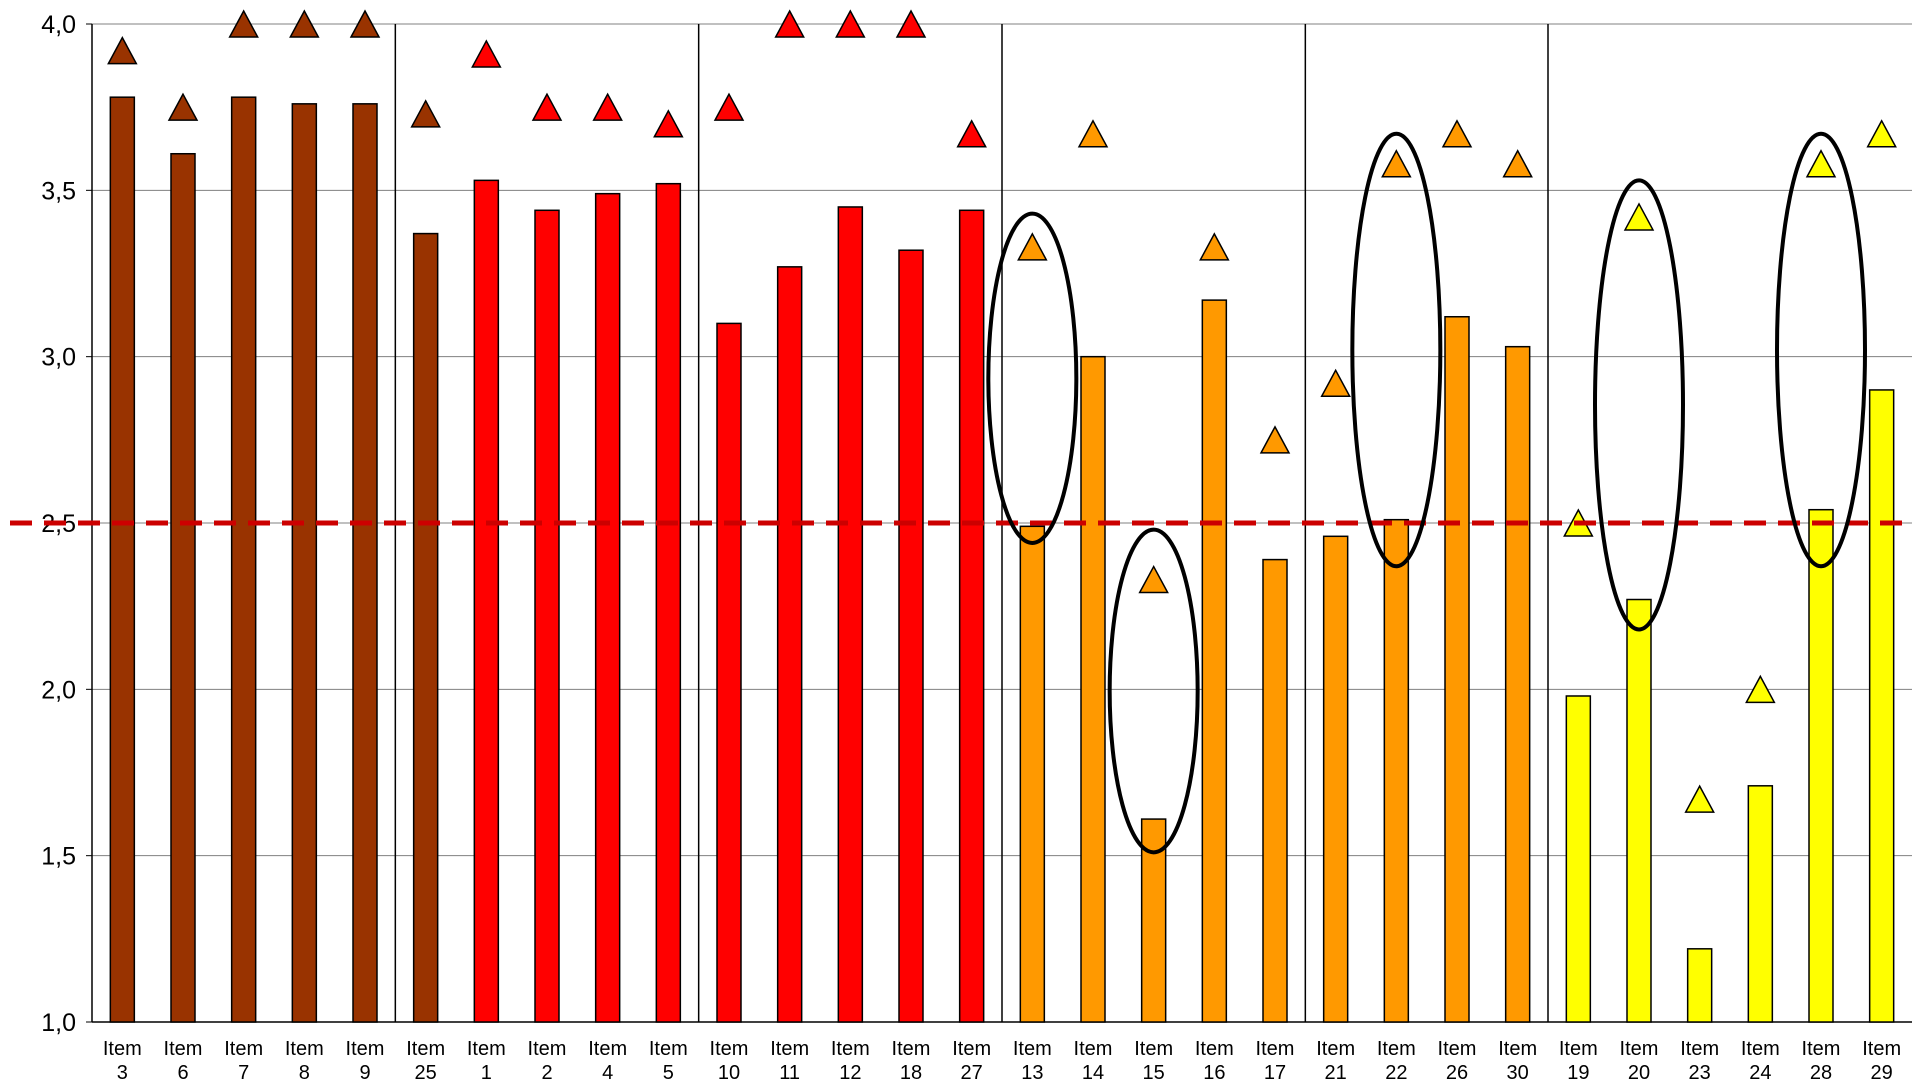 This screenshot has height=1084, width=1912. Describe the element at coordinates (58, 191) in the screenshot. I see `y-tick-label: 3,5` at that location.